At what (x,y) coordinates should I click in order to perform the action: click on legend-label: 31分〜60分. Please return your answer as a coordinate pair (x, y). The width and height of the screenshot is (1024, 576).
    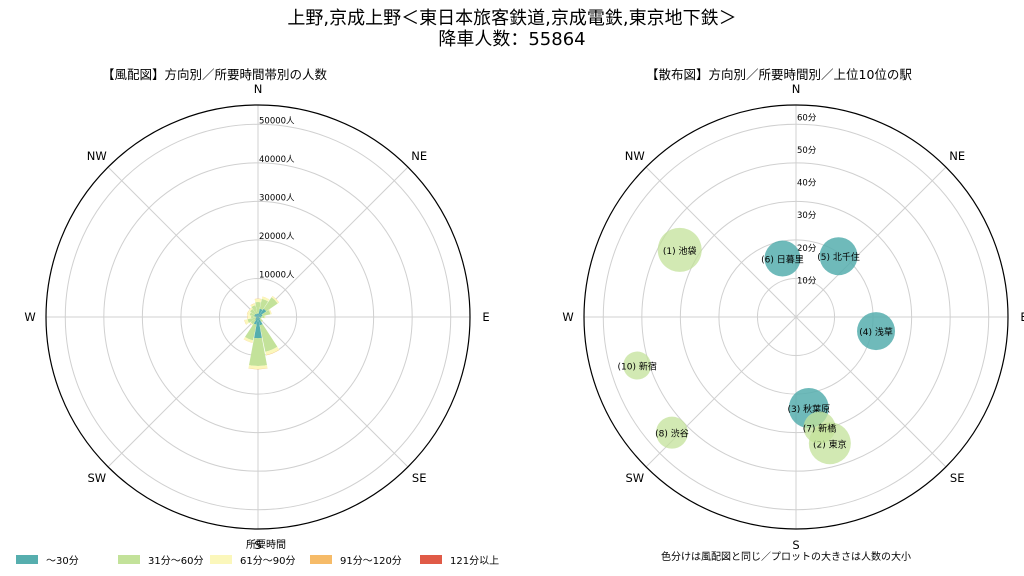
    Looking at the image, I should click on (176, 561).